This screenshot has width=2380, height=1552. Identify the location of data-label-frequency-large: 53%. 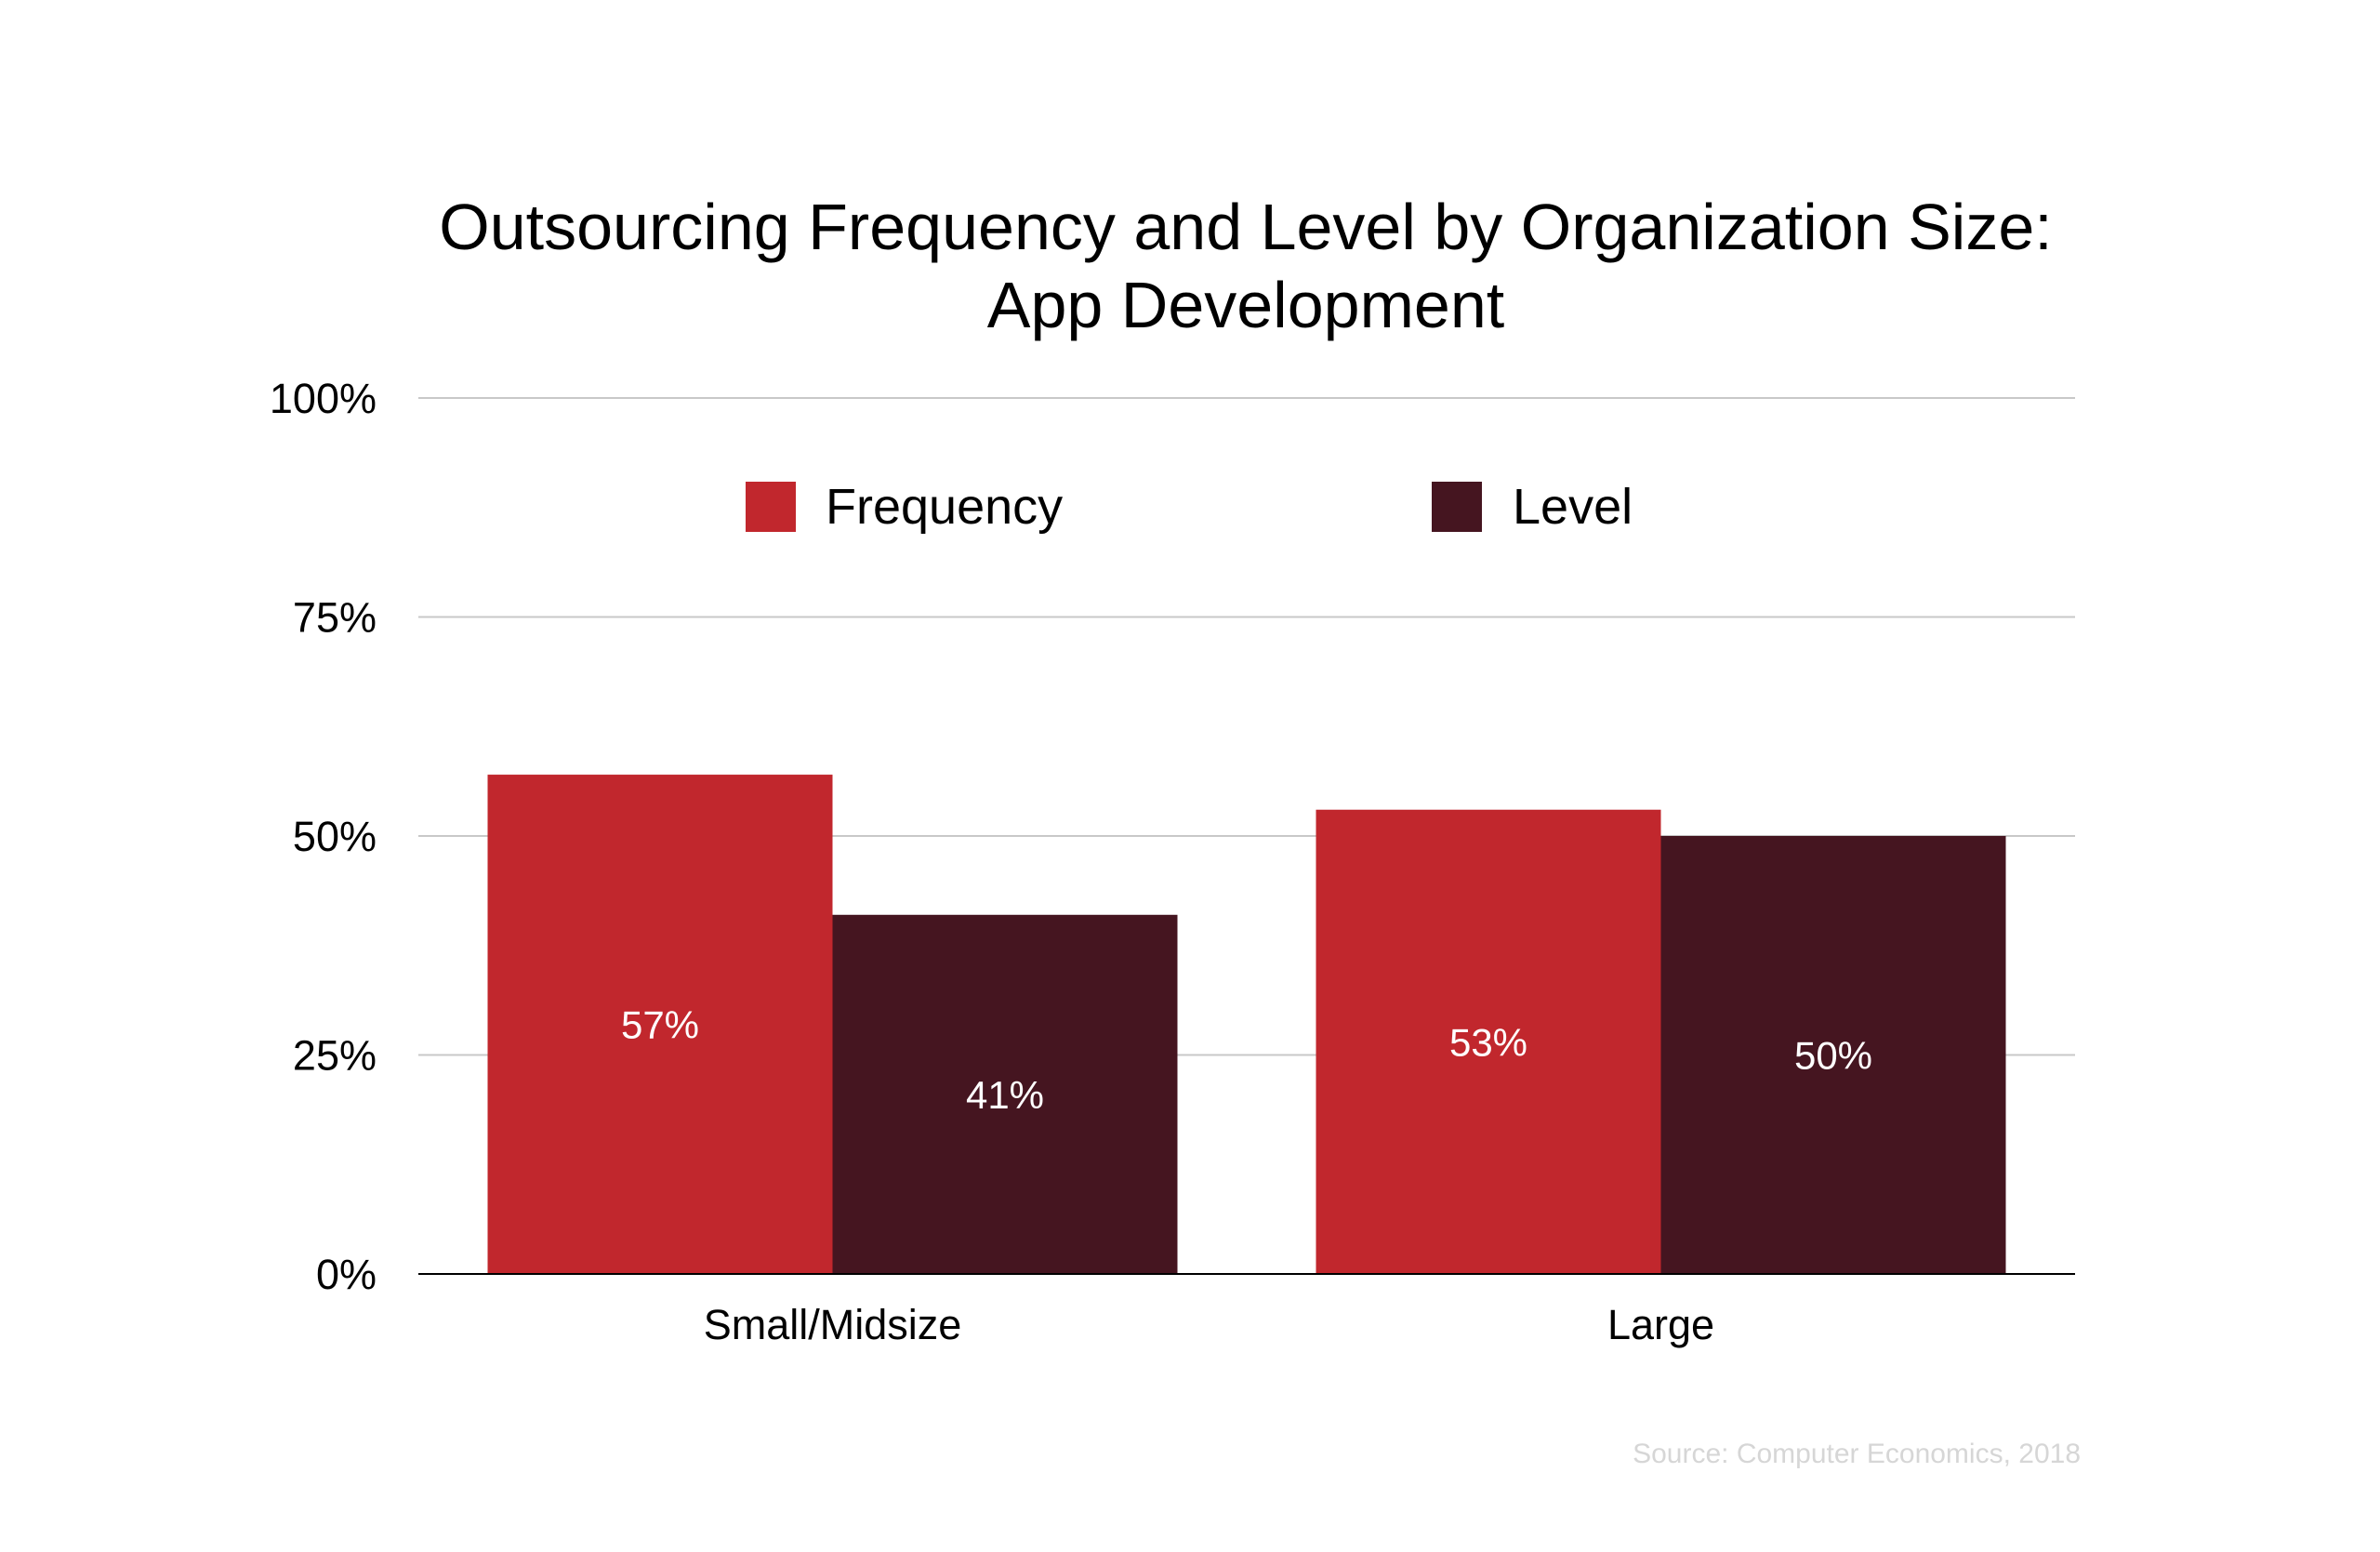
(1488, 1042).